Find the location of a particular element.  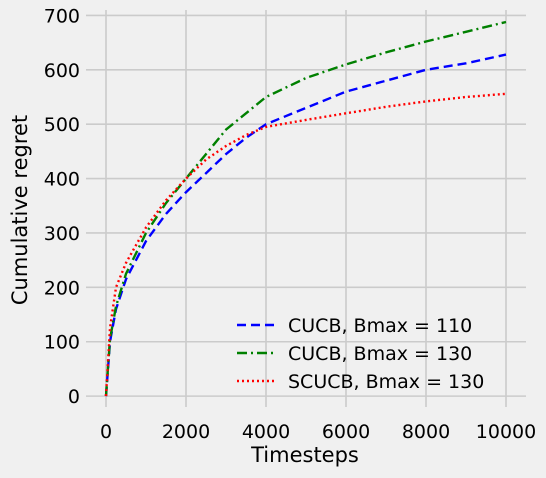

x-tick-label: 6000 is located at coordinates (346, 432).